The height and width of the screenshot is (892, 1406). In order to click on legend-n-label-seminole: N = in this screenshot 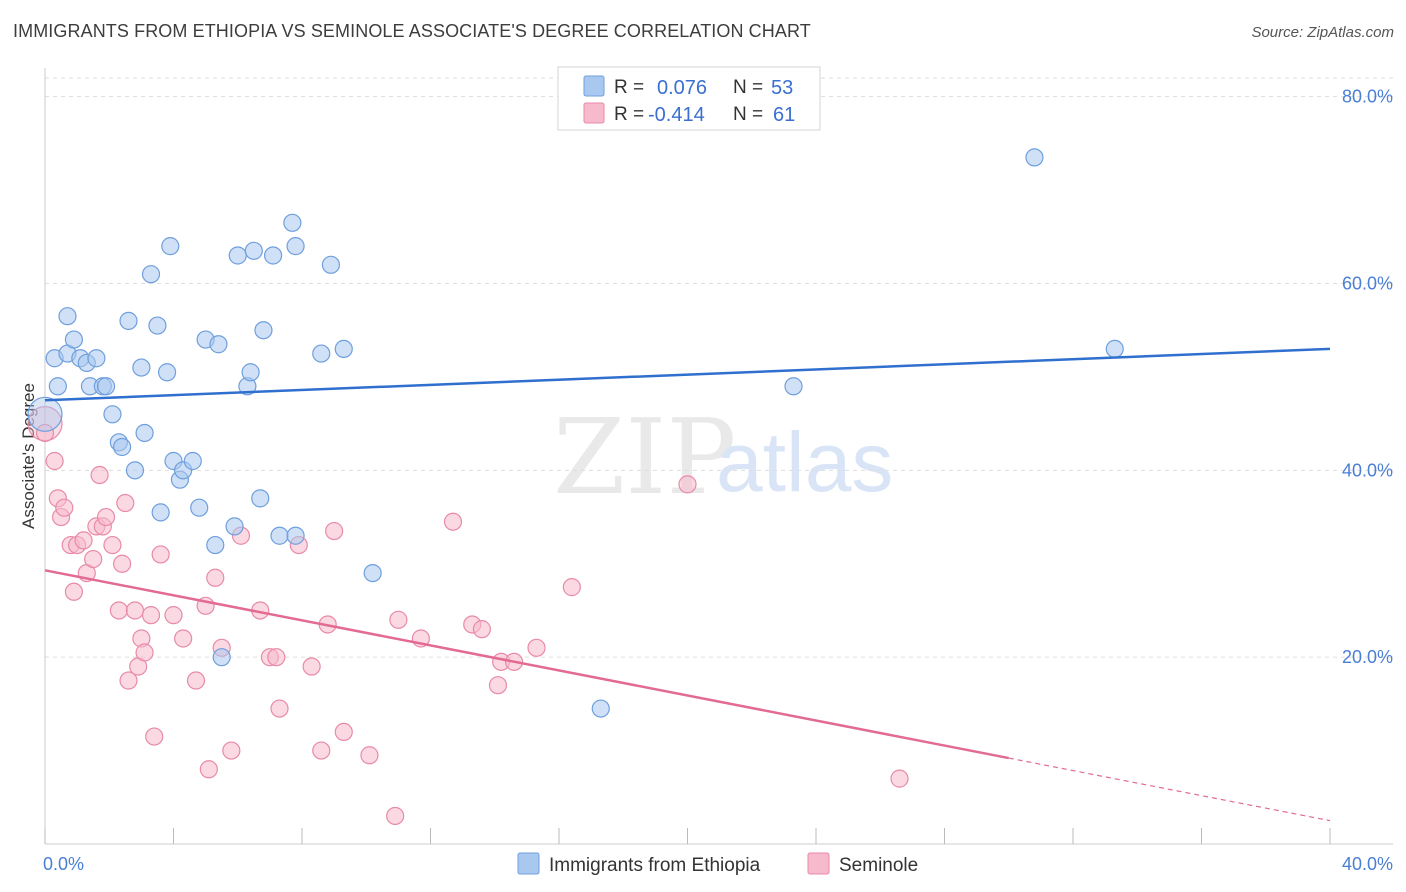, I will do `click(748, 114)`.